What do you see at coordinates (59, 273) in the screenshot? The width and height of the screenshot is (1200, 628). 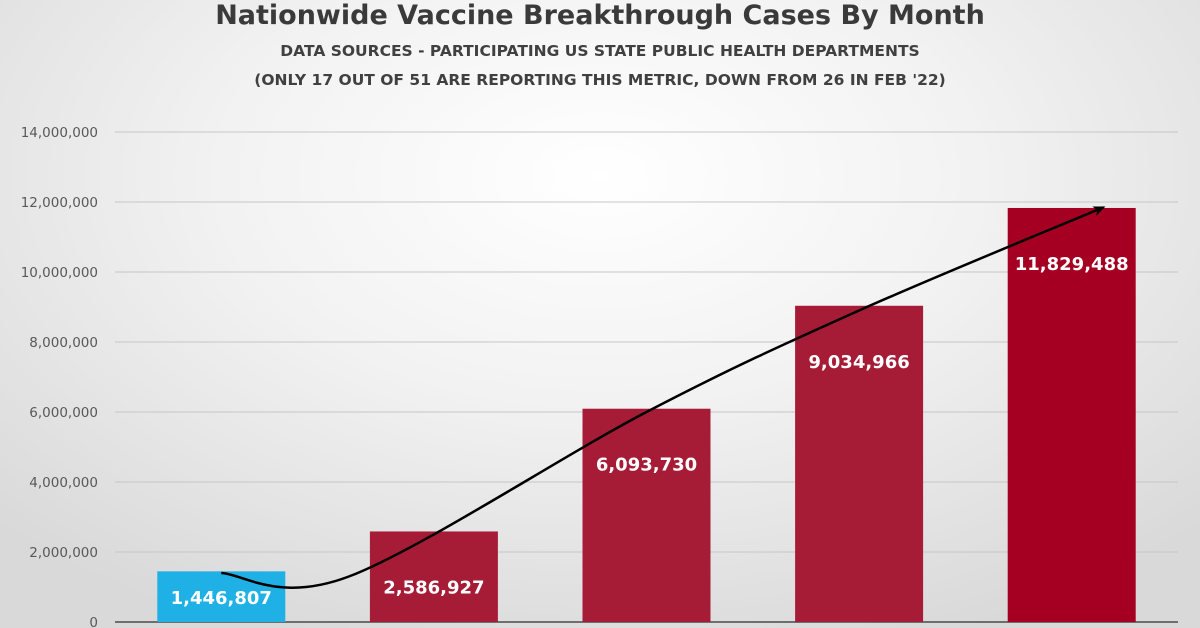 I see `y-tick-label: 10,000,000` at bounding box center [59, 273].